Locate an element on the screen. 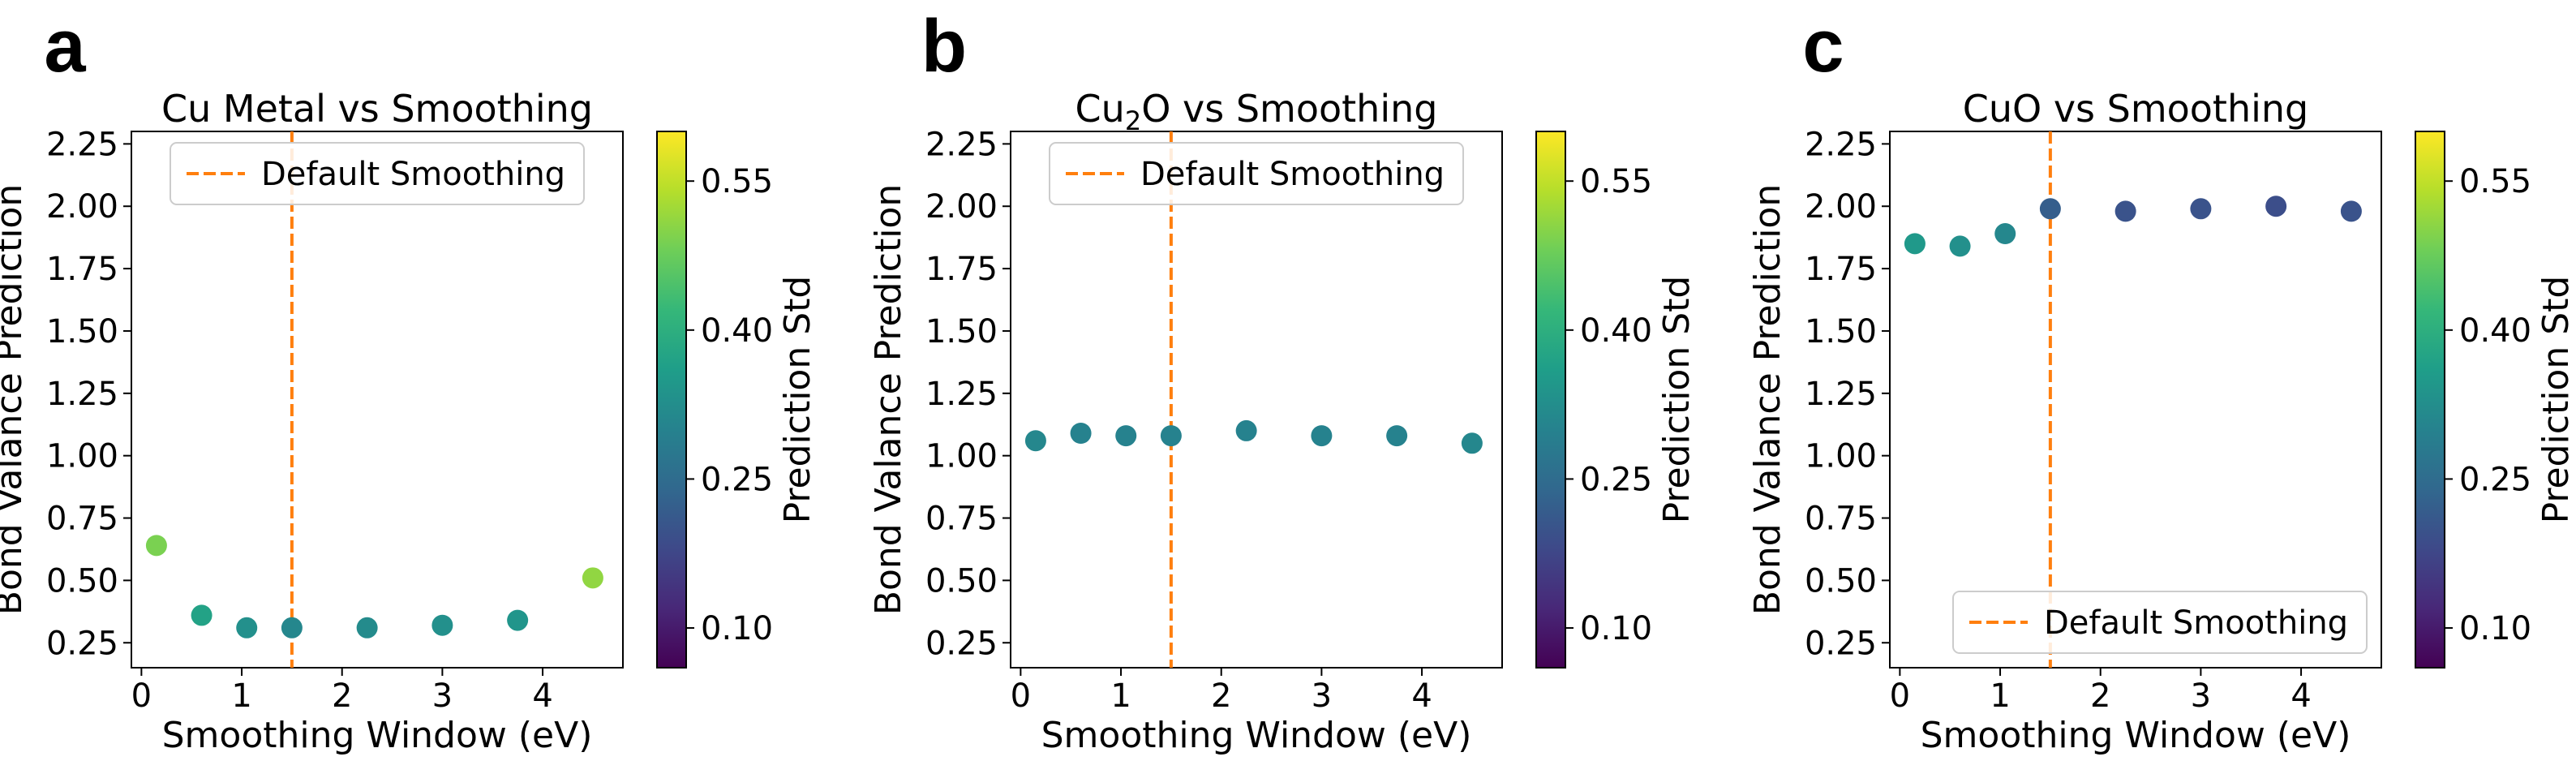 The image size is (2576, 761). panel-letter: c is located at coordinates (1823, 47).